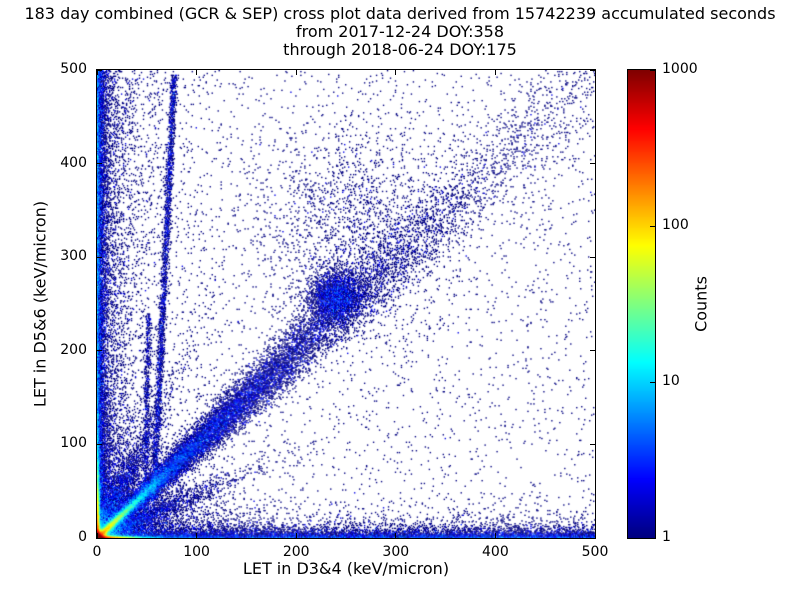 This screenshot has width=800, height=600. I want to click on colorbar-label: Counts, so click(701, 304).